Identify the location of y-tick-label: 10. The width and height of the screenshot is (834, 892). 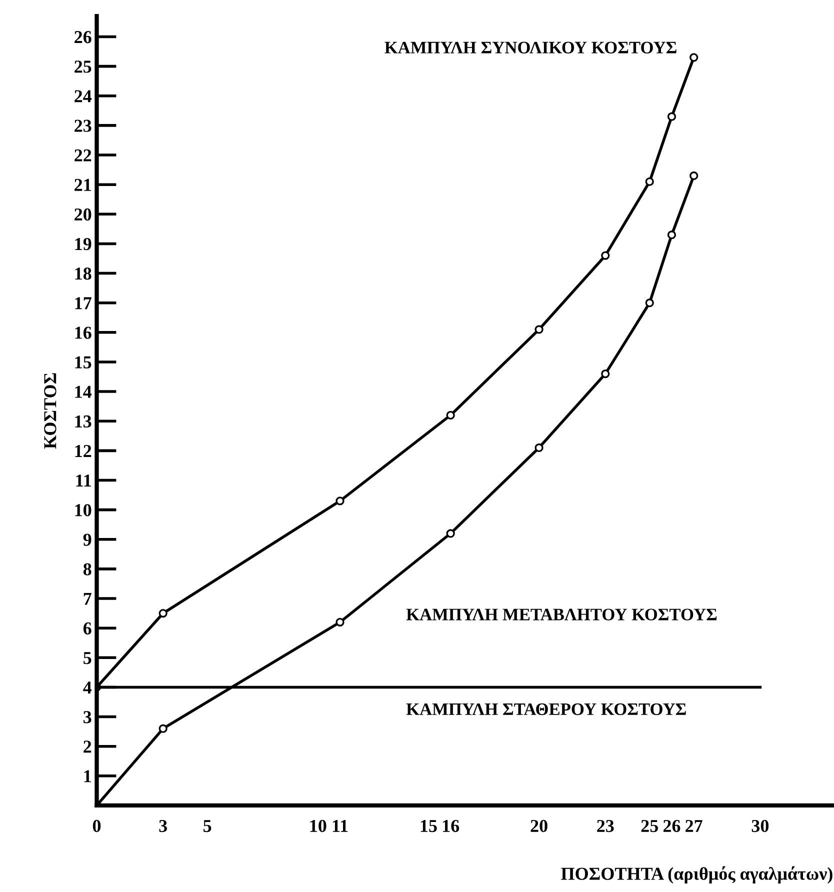
(83, 510).